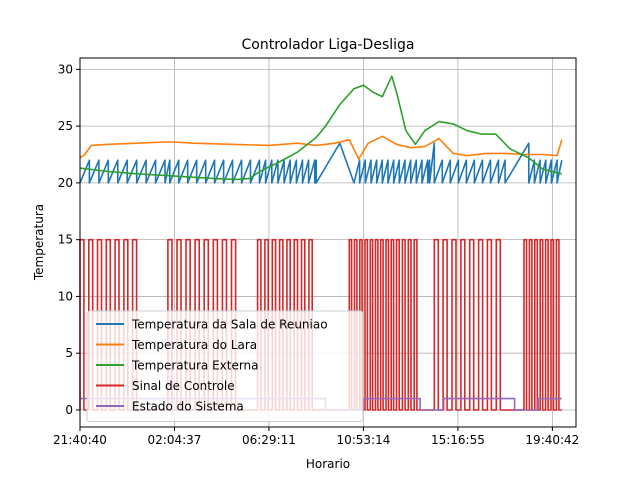 This screenshot has width=640, height=484. I want to click on y-tick-label: 5, so click(69, 353).